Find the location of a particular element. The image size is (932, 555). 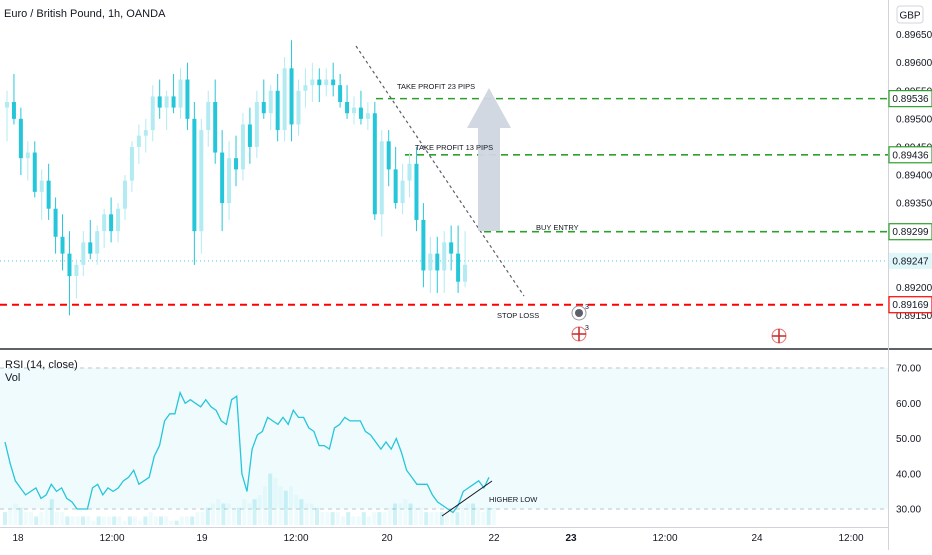

rsi-axis-ticks: 70.00 60.00 50.00 40.00 30.00 is located at coordinates (908, 440).